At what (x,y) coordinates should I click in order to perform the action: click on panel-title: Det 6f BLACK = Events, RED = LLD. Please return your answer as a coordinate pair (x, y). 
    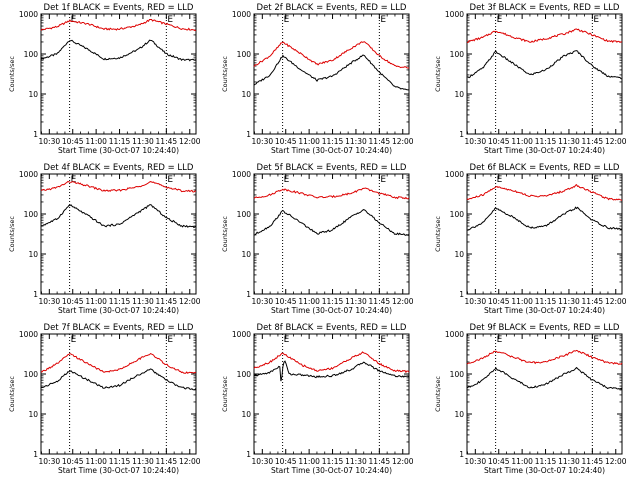
    Looking at the image, I should click on (545, 168).